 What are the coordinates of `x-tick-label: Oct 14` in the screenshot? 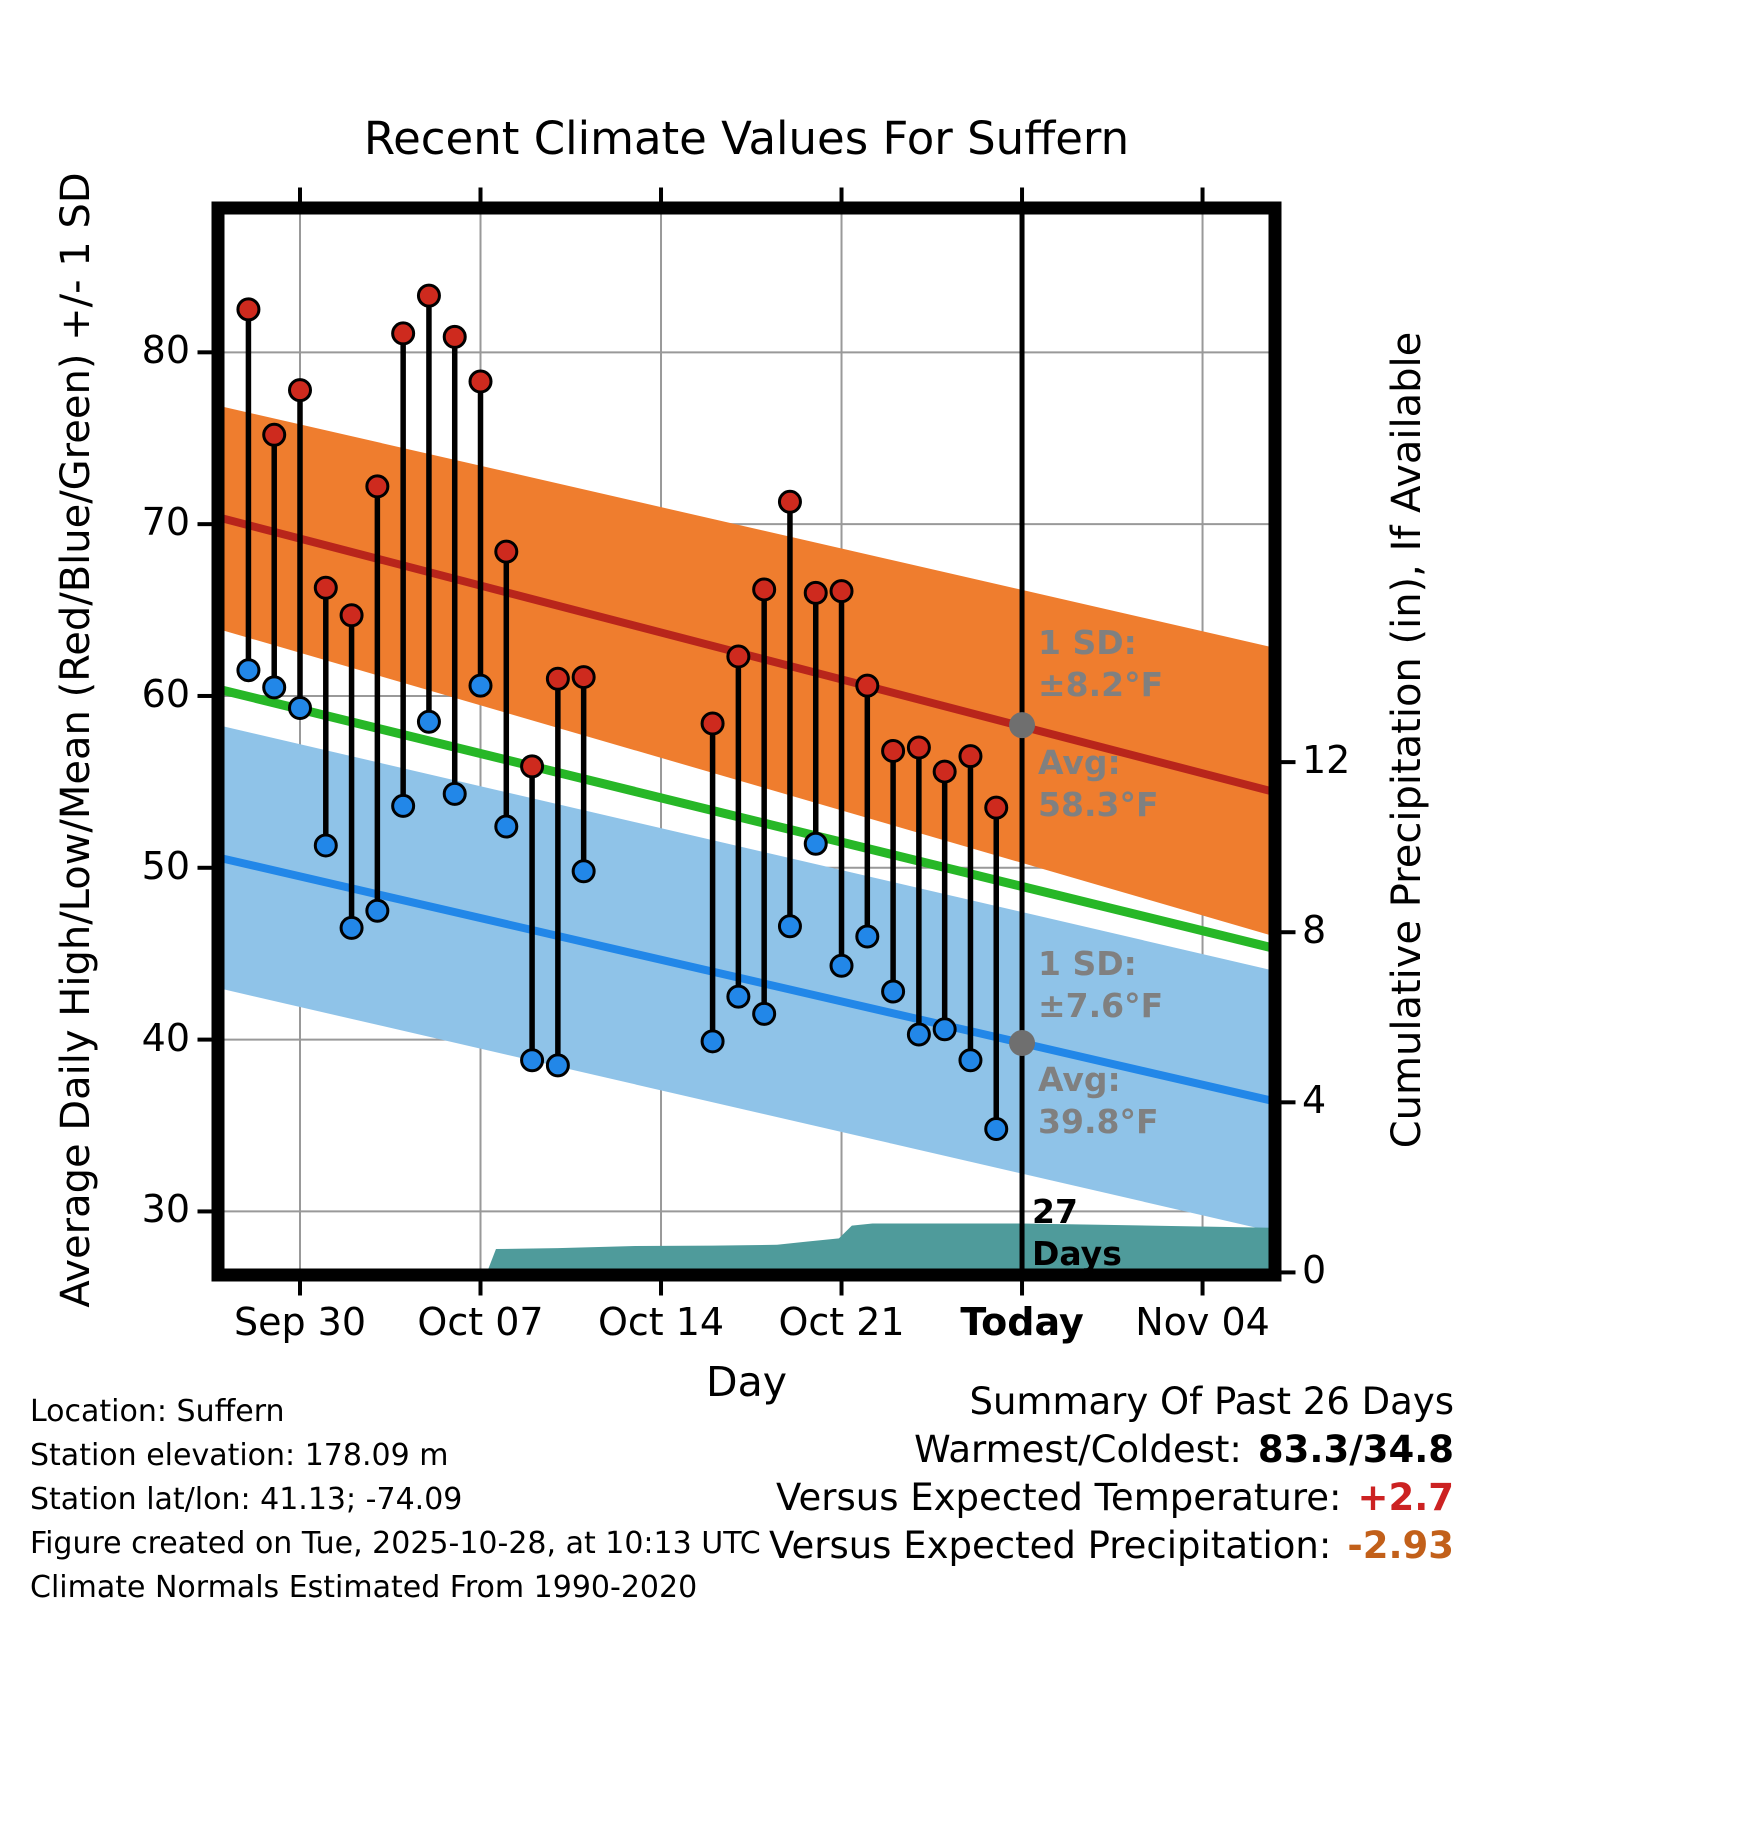 It's located at (661, 1322).